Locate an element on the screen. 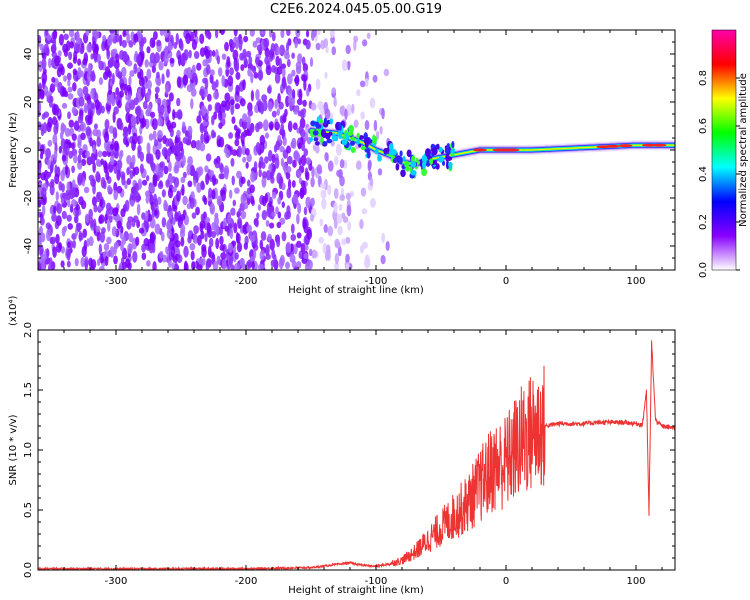 Image resolution: width=750 pixels, height=600 pixels. colorbar-tick-label: 0.6 is located at coordinates (703, 126).